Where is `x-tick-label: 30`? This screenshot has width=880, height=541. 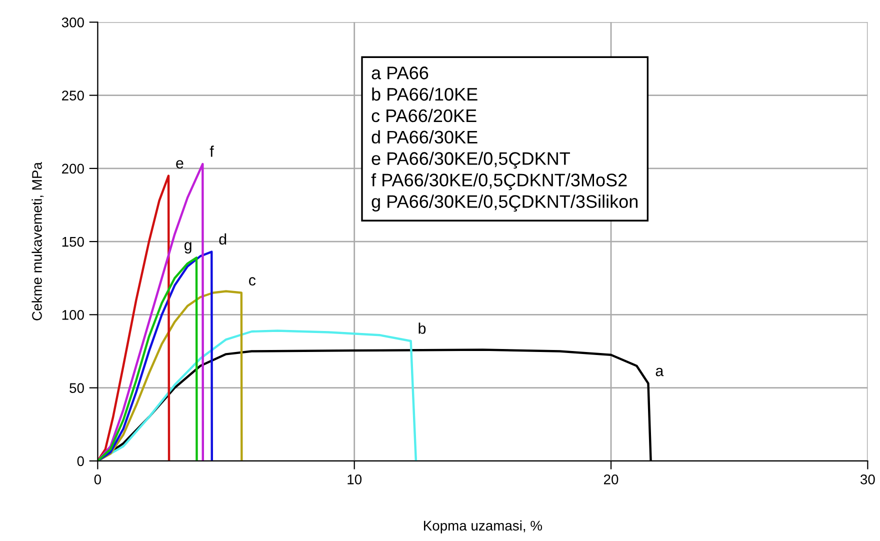
x-tick-label: 30 is located at coordinates (867, 479).